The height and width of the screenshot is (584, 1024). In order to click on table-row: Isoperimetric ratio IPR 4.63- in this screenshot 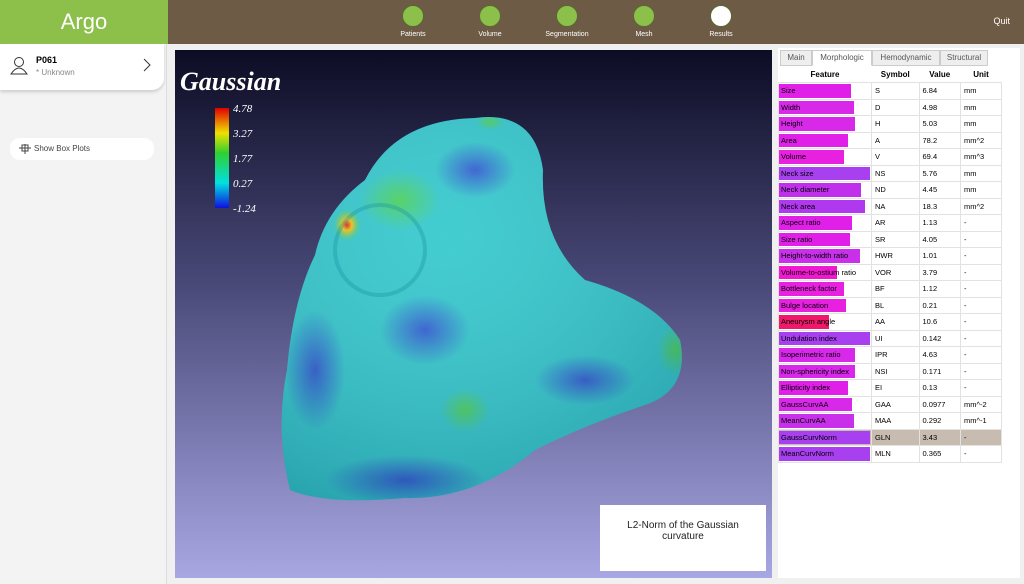, I will do `click(890, 355)`.